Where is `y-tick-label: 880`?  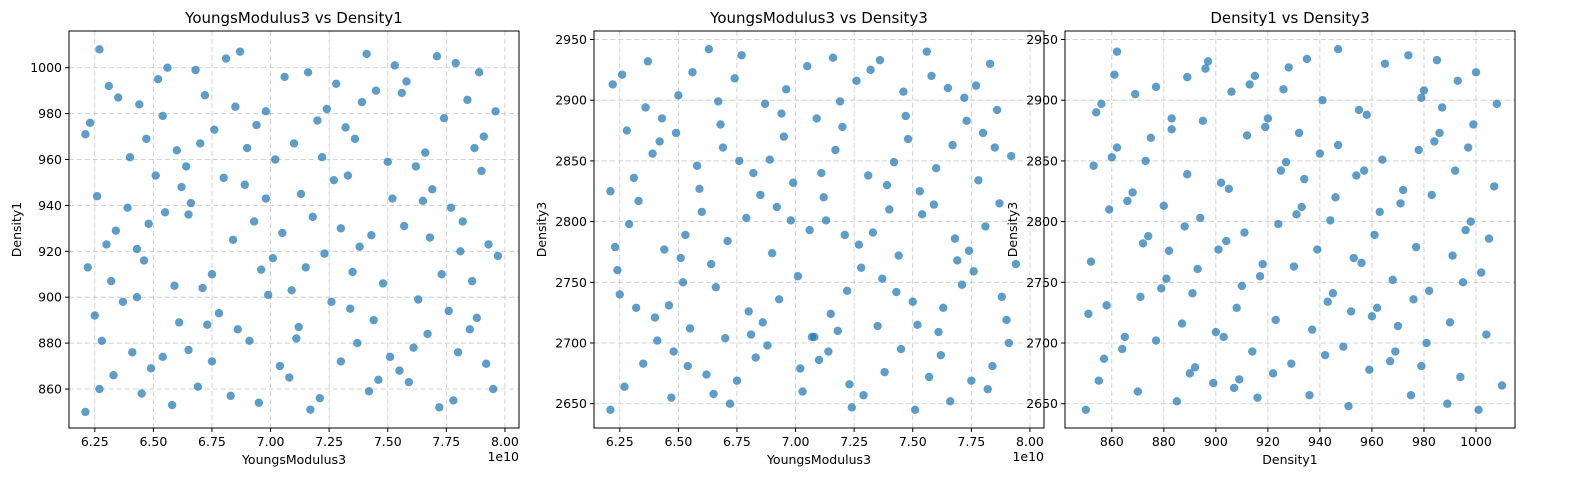
y-tick-label: 880 is located at coordinates (50, 343).